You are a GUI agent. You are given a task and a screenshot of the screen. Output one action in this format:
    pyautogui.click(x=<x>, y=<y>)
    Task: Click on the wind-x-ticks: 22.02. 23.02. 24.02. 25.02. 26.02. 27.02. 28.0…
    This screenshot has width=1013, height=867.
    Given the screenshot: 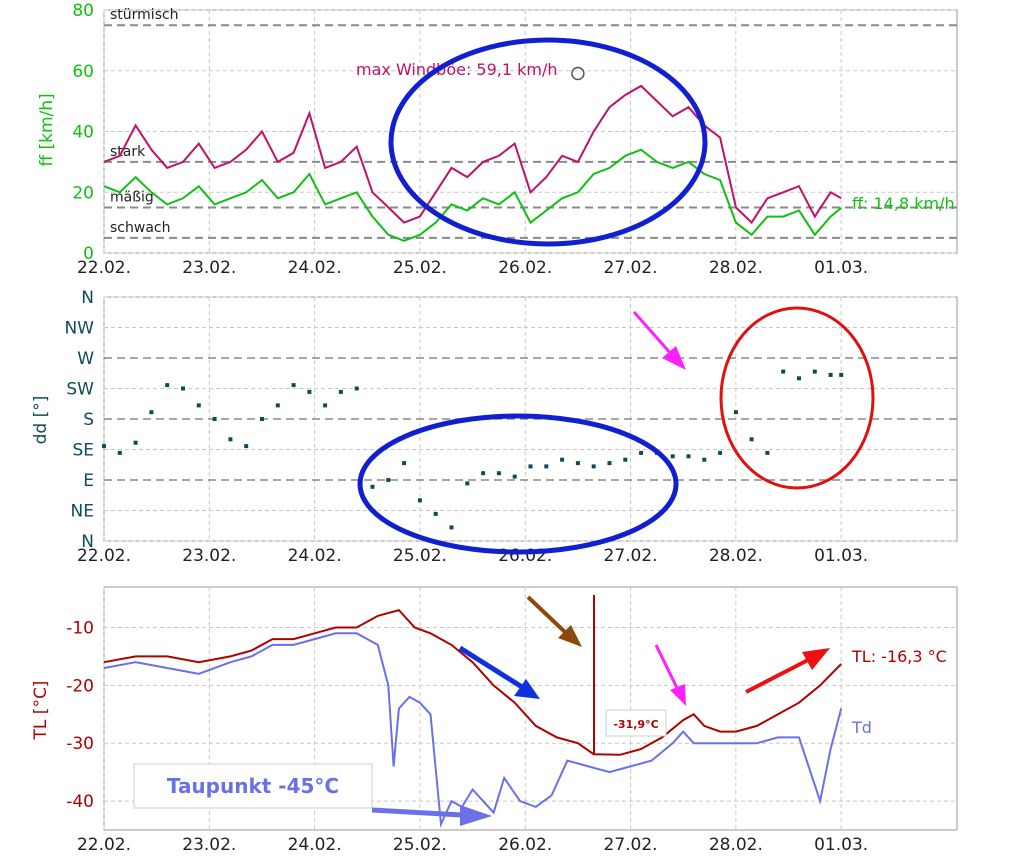 What is the action you would take?
    pyautogui.click(x=472, y=268)
    